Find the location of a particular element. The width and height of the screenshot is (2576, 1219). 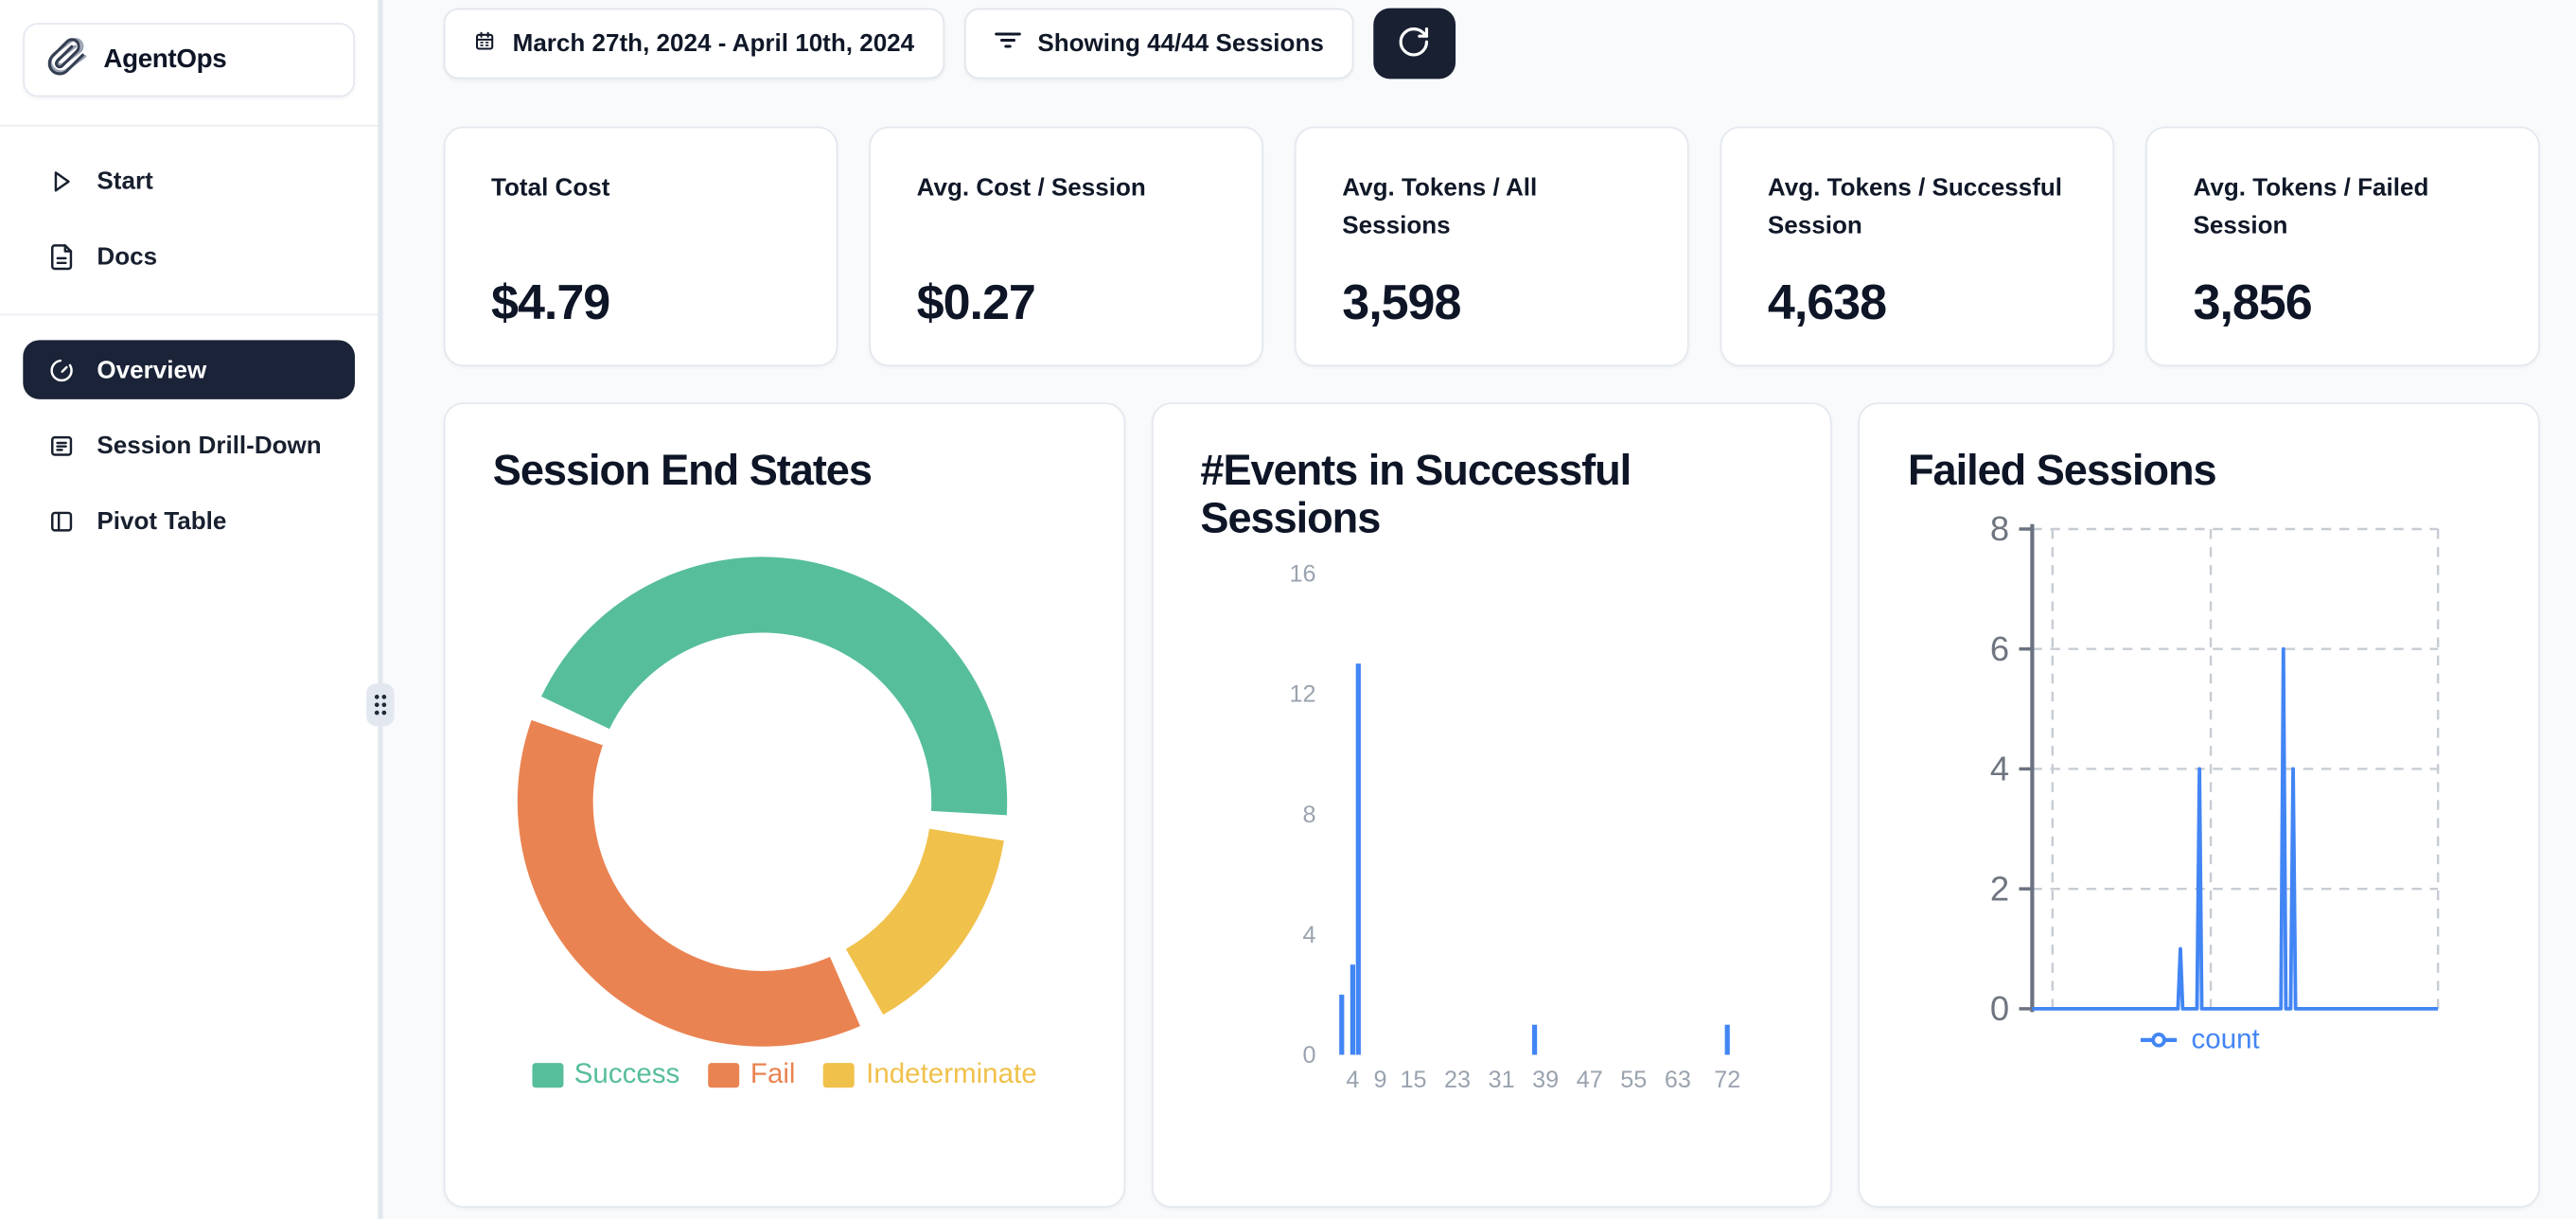

donut-segment-fail is located at coordinates (688, 883).